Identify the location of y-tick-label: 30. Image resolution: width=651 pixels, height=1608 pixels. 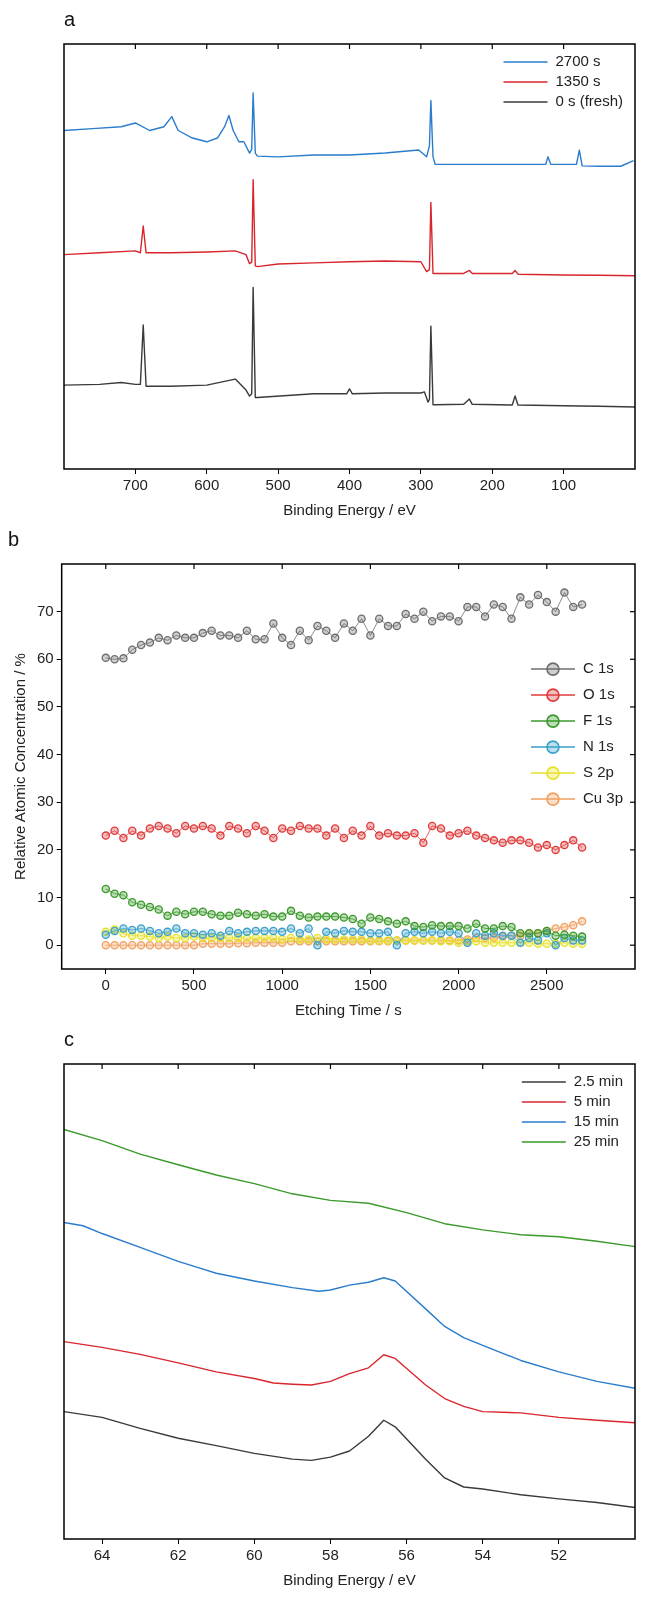
(45, 801).